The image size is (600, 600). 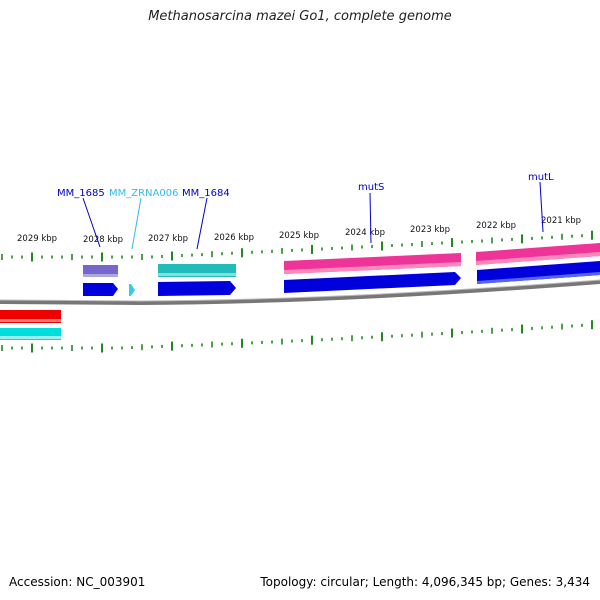 I want to click on gene-label-mutl: mutL, so click(x=541, y=177).